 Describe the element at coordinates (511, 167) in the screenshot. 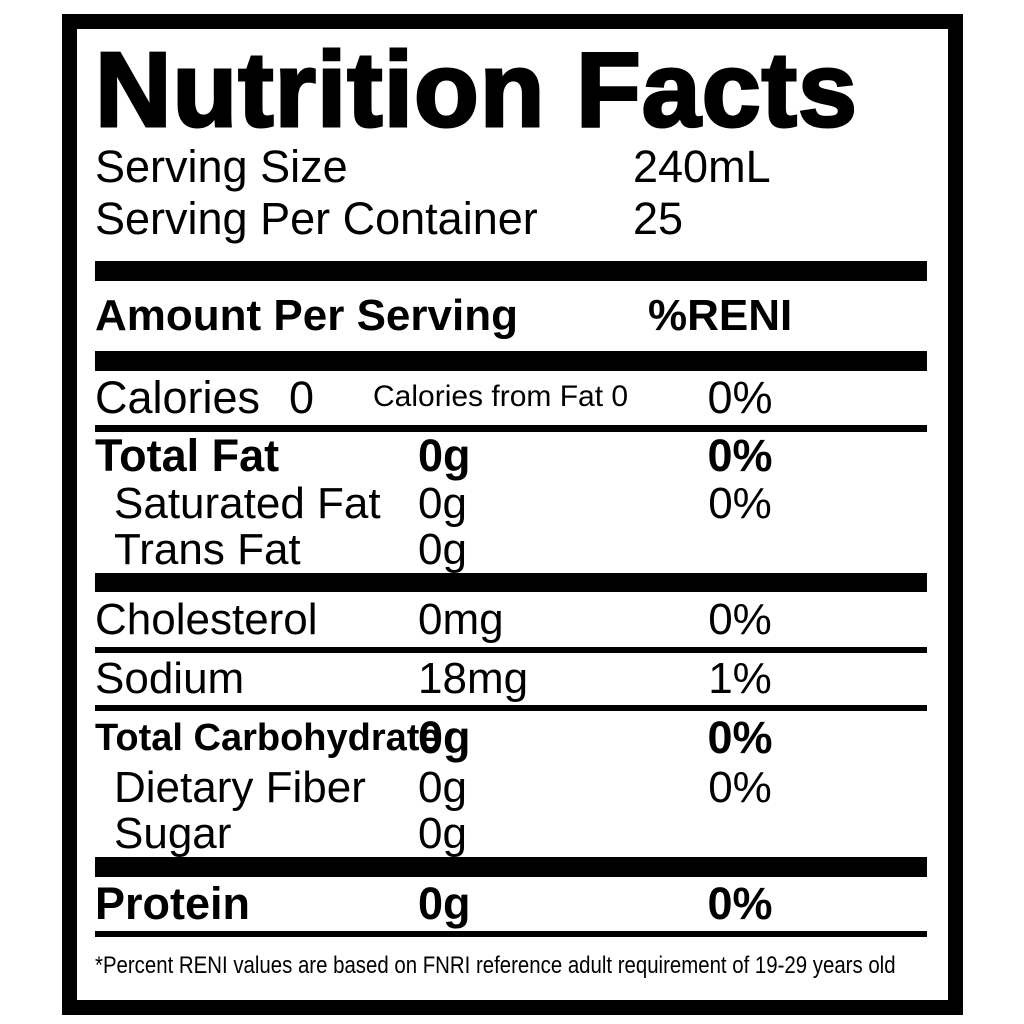

I see `serving-size-row: Serving Size 240mL` at that location.